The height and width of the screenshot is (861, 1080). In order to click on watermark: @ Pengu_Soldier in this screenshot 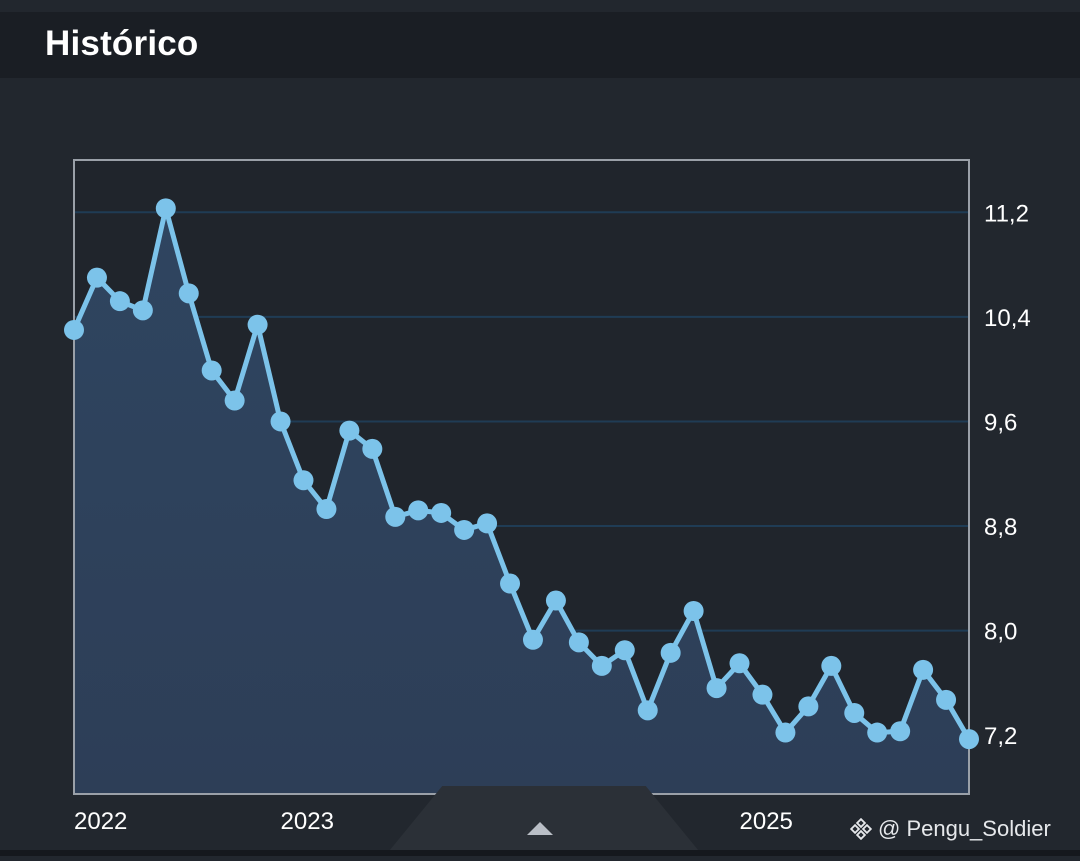, I will do `click(950, 829)`.